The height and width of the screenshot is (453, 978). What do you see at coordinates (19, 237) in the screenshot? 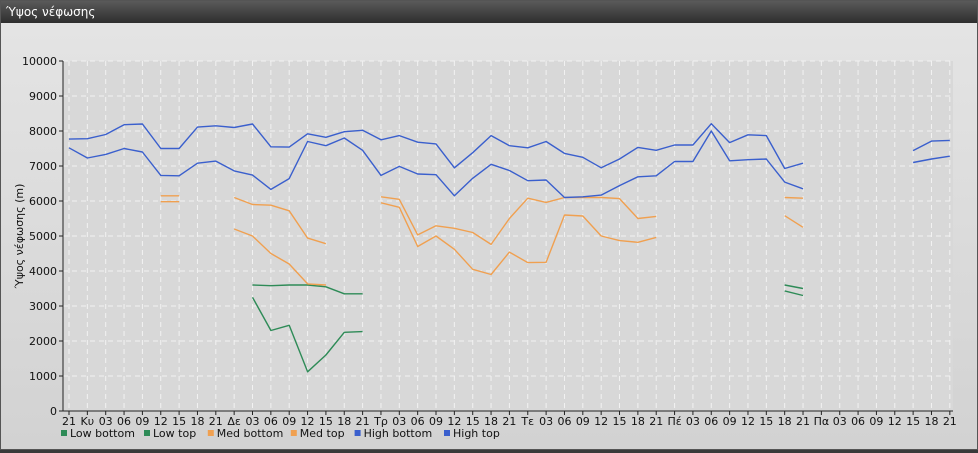
I see `y-axis-label: Ύψος νέφωσης (m)` at bounding box center [19, 237].